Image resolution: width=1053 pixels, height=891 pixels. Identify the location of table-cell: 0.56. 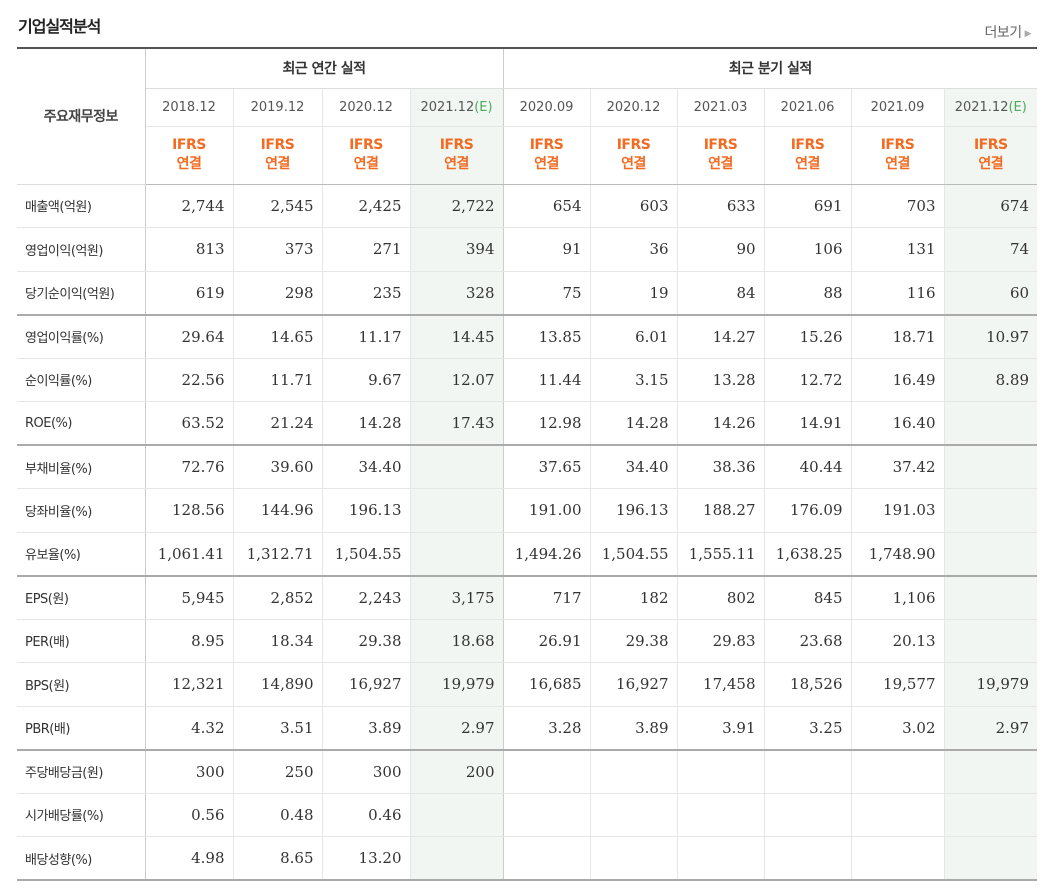
(189, 815).